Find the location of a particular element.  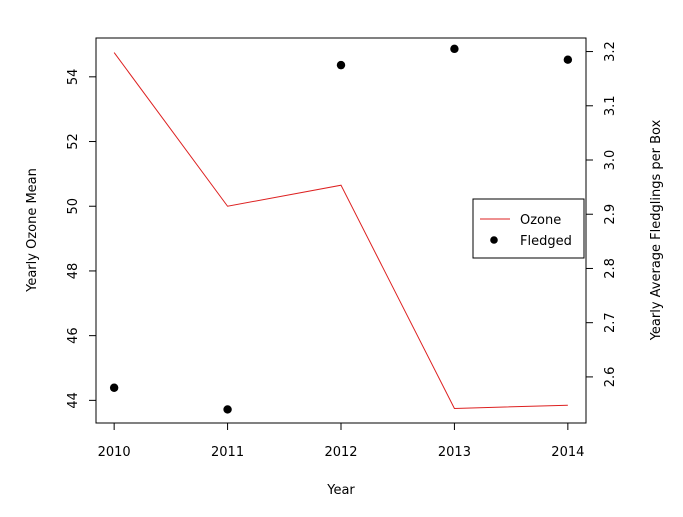

legend-fledged-label: Fledged is located at coordinates (546, 241).